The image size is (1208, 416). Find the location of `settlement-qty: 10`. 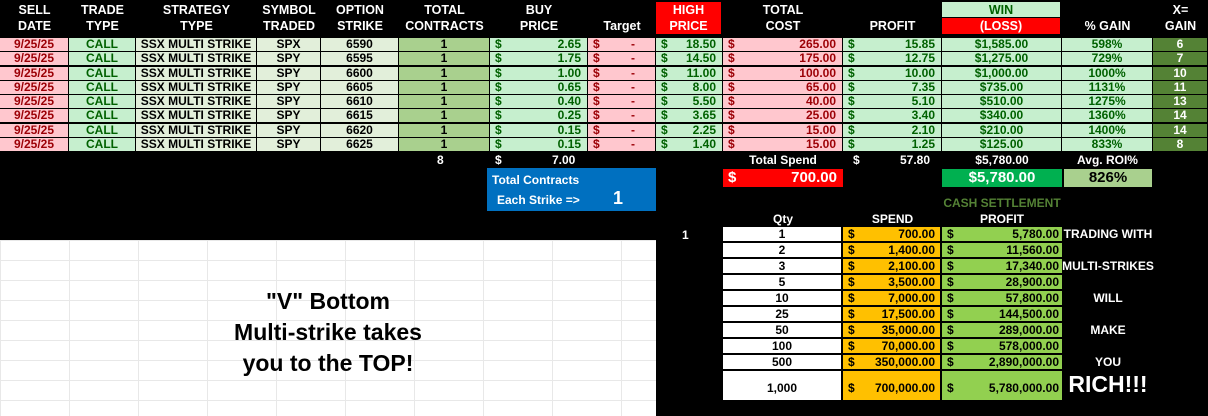

settlement-qty: 10 is located at coordinates (783, 299).